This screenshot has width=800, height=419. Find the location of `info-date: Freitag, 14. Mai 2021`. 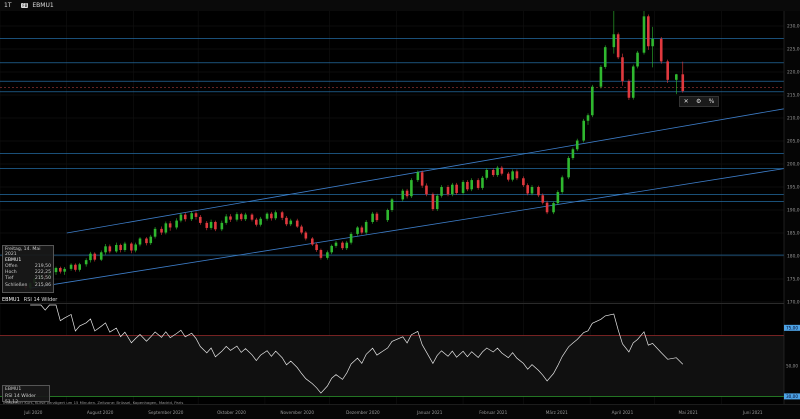

info-date: Freitag, 14. Mai 2021 is located at coordinates (23, 252).